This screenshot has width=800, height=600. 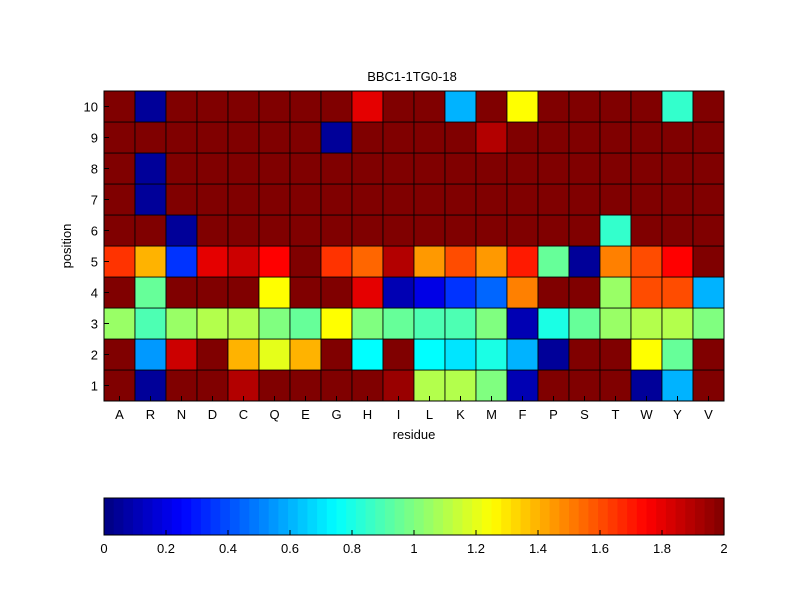 I want to click on x-tick-label: F, so click(x=523, y=414).